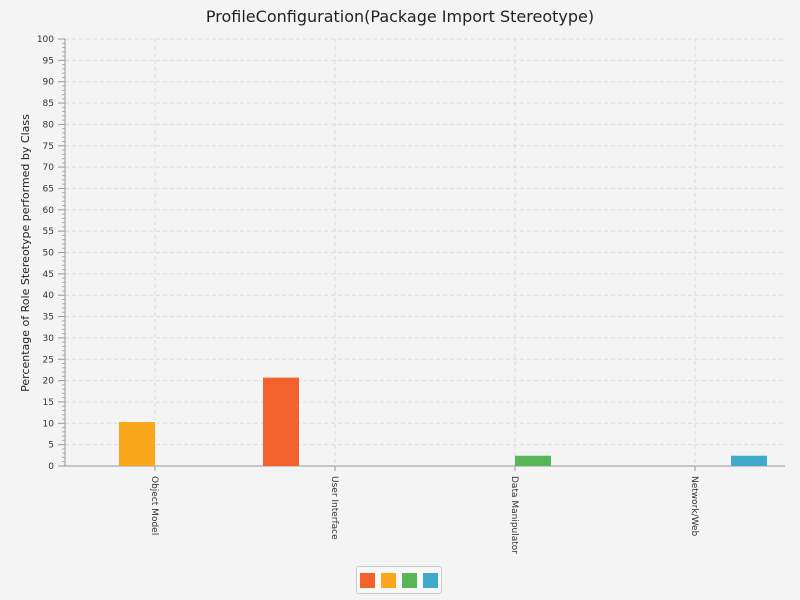 This screenshot has height=600, width=800. I want to click on y-tick-label: 0, so click(51, 467).